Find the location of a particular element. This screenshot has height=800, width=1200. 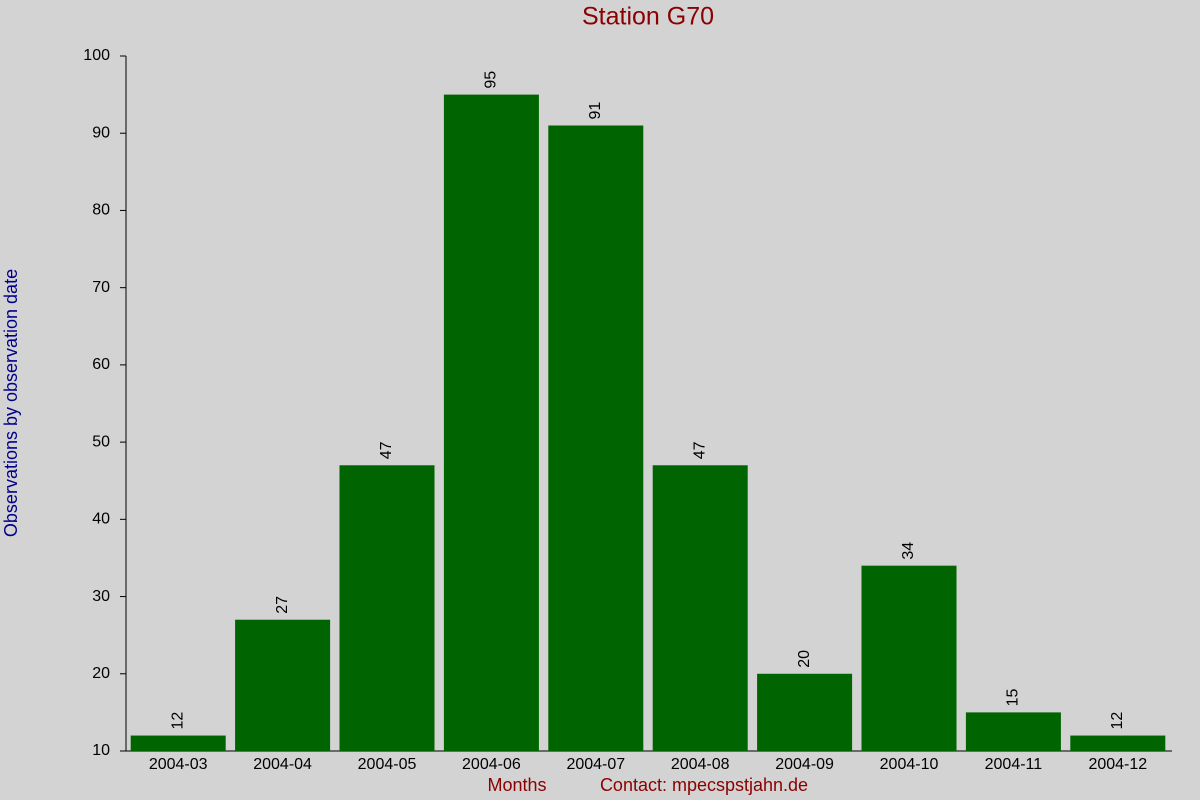

x-tick-label: 2004-05 is located at coordinates (387, 764).